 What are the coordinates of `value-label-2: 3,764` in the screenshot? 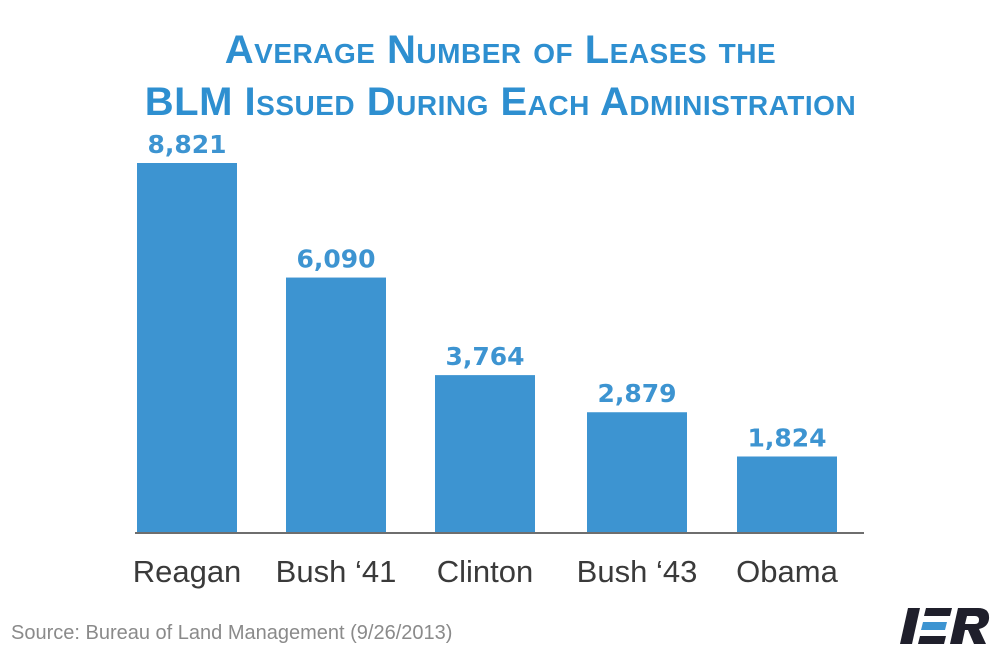 It's located at (484, 356).